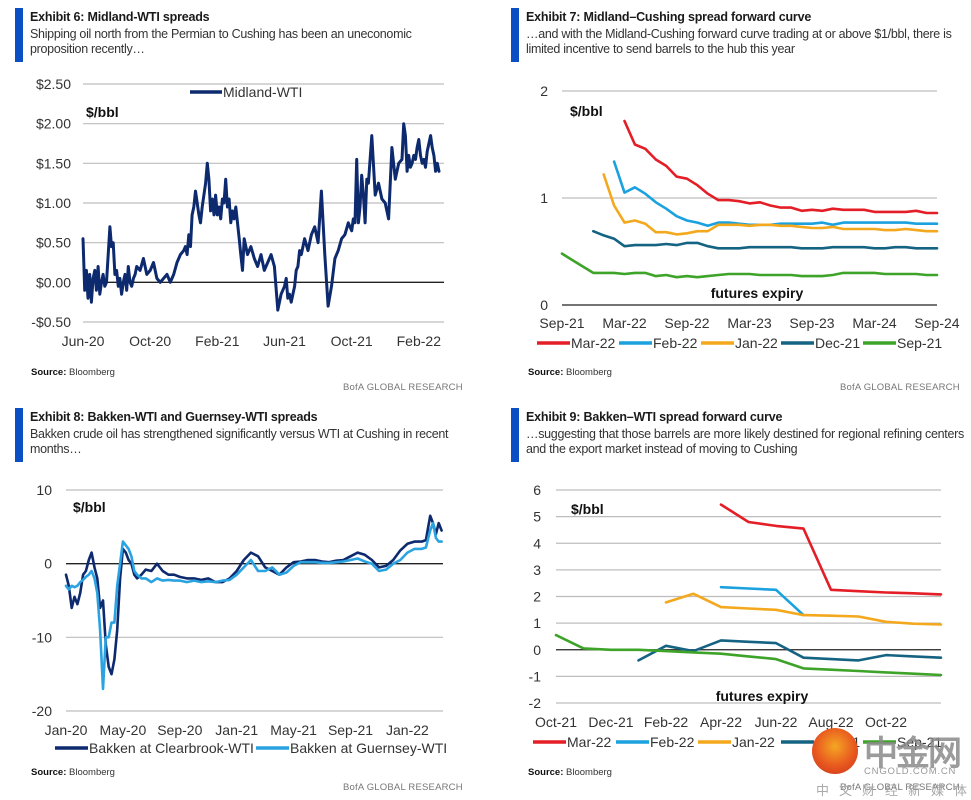 The image size is (971, 800). I want to click on y-tick-label: -1, so click(535, 676).